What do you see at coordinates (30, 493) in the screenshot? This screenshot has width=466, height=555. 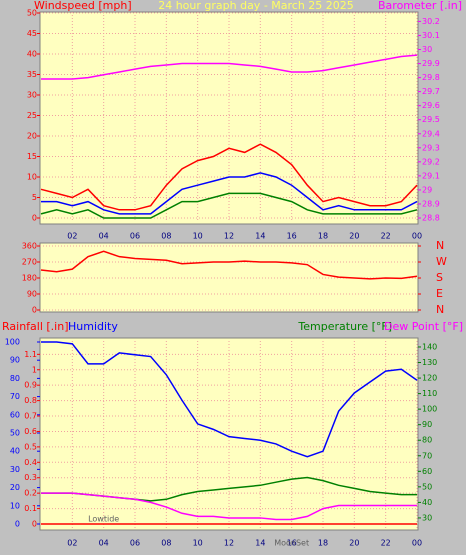 I see `y-tick-label: 0.2` at bounding box center [30, 493].